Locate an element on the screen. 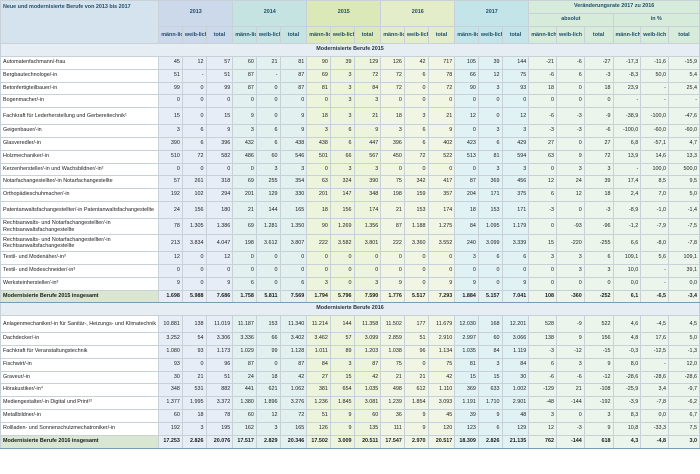 This screenshot has width=700, height=474. table-cell: 12.030 is located at coordinates (466, 324).